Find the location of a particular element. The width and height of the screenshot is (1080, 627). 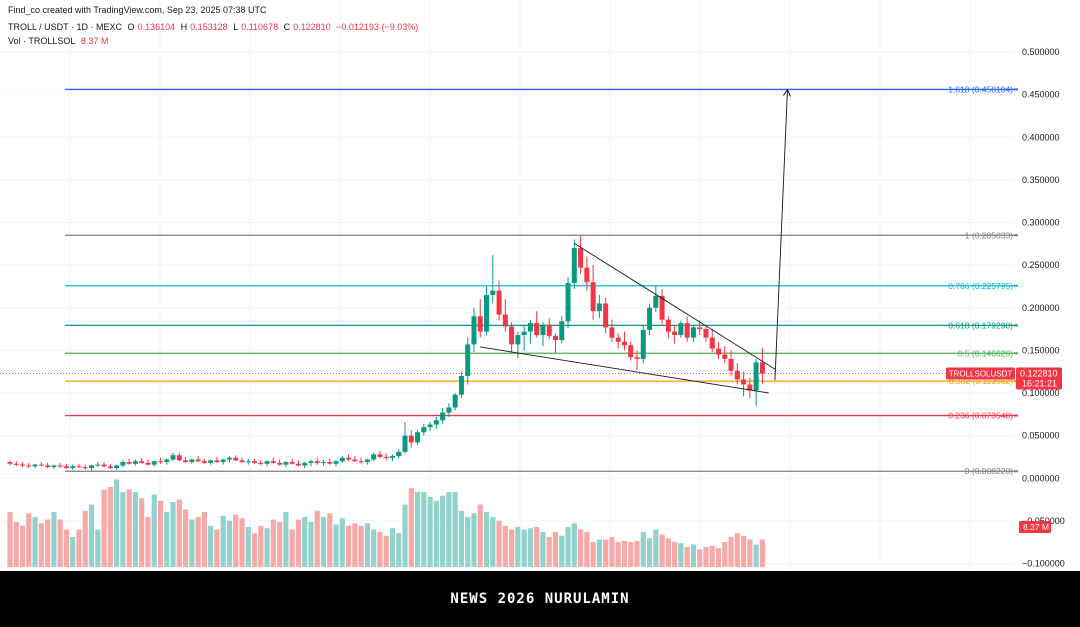

footer-text: NEWS 2026 NURULAMIN is located at coordinates (540, 599).